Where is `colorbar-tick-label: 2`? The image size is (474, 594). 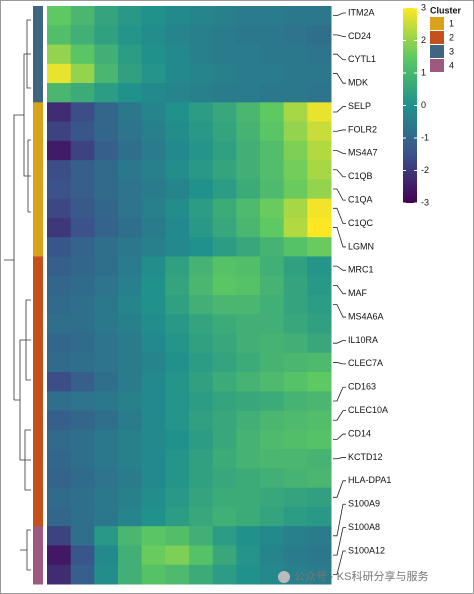 colorbar-tick-label: 2 is located at coordinates (423, 40).